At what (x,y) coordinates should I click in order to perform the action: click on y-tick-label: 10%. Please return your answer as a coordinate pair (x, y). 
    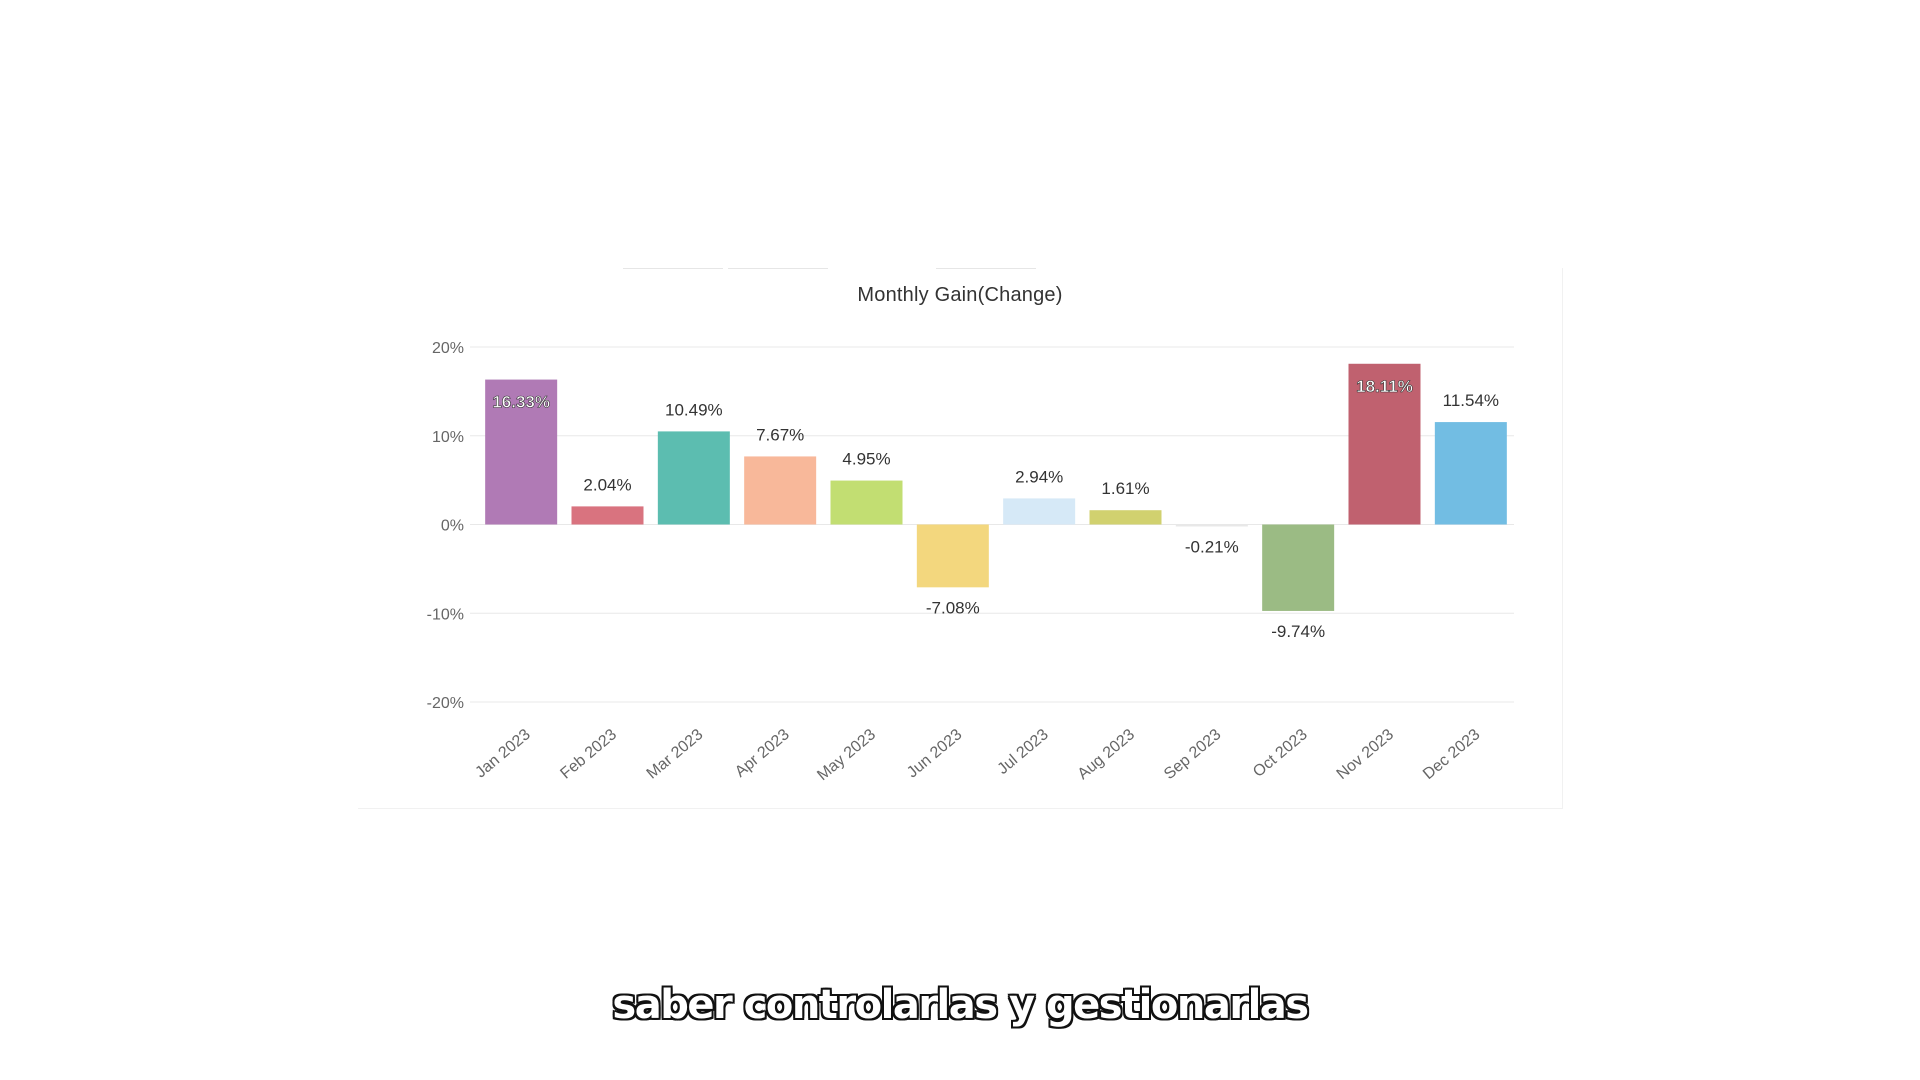
    Looking at the image, I should click on (448, 437).